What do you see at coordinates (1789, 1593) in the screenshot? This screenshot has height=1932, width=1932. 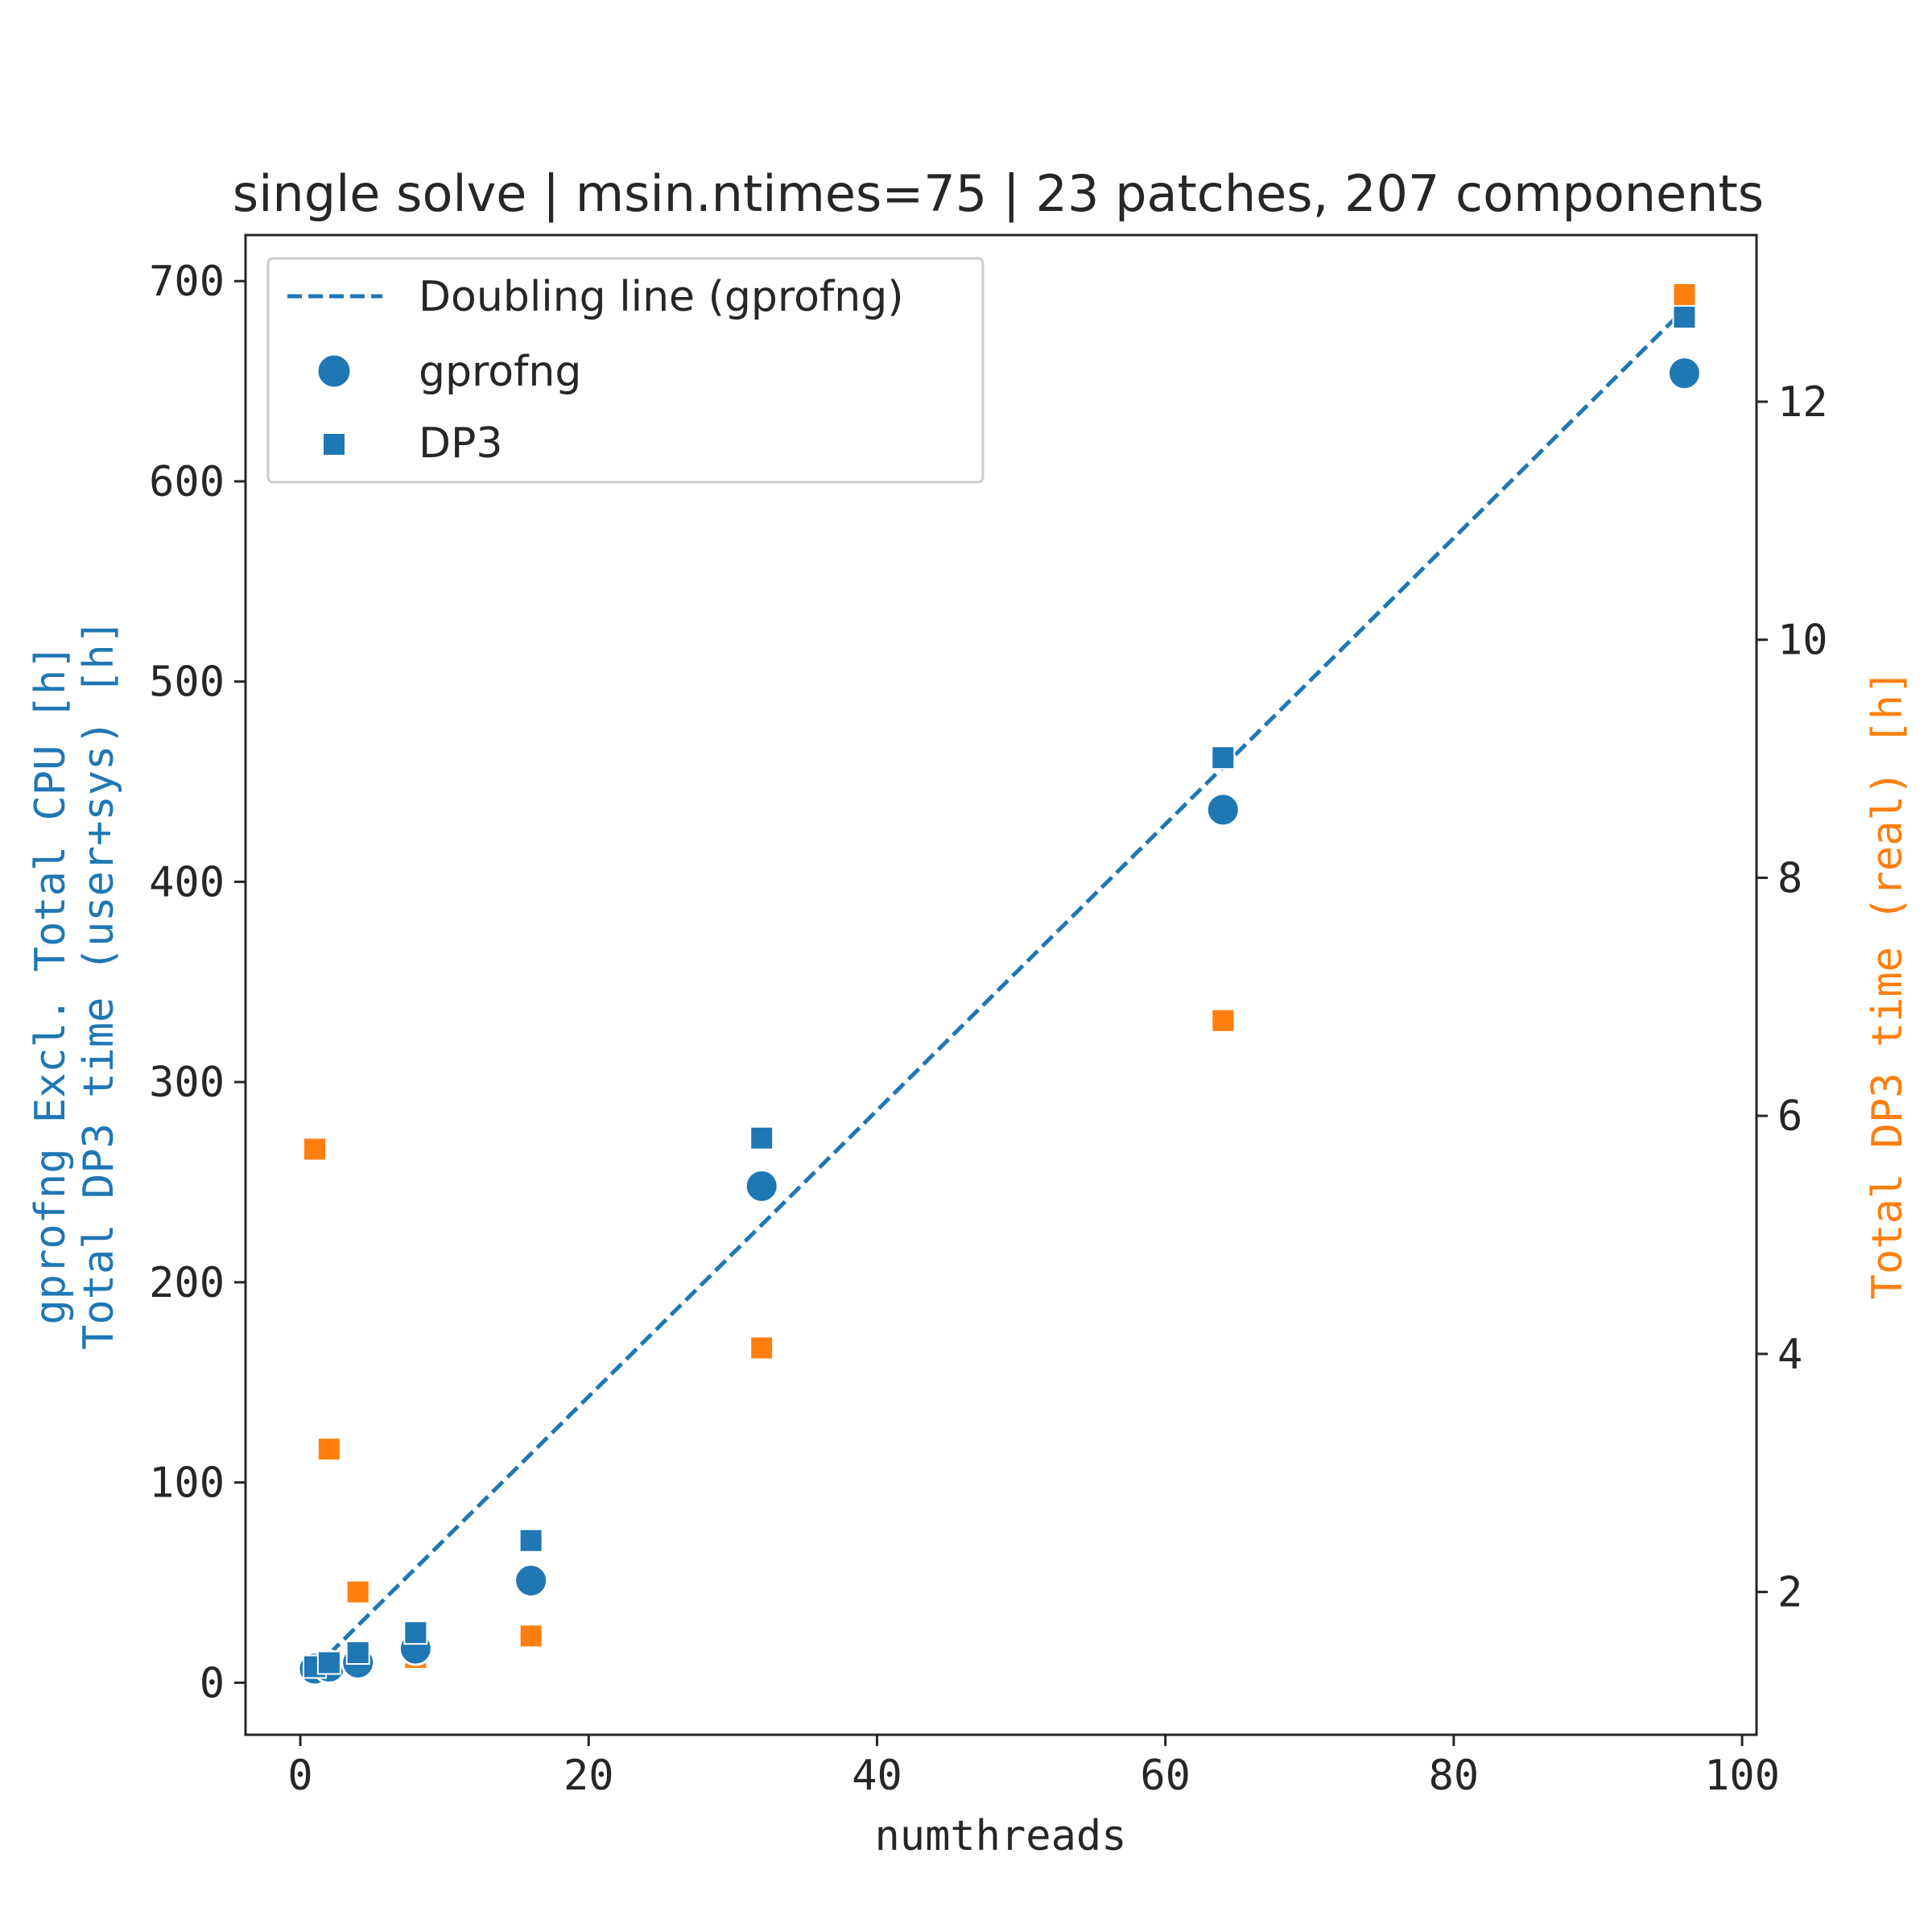 I see `y-right-tick-label: 2` at bounding box center [1789, 1593].